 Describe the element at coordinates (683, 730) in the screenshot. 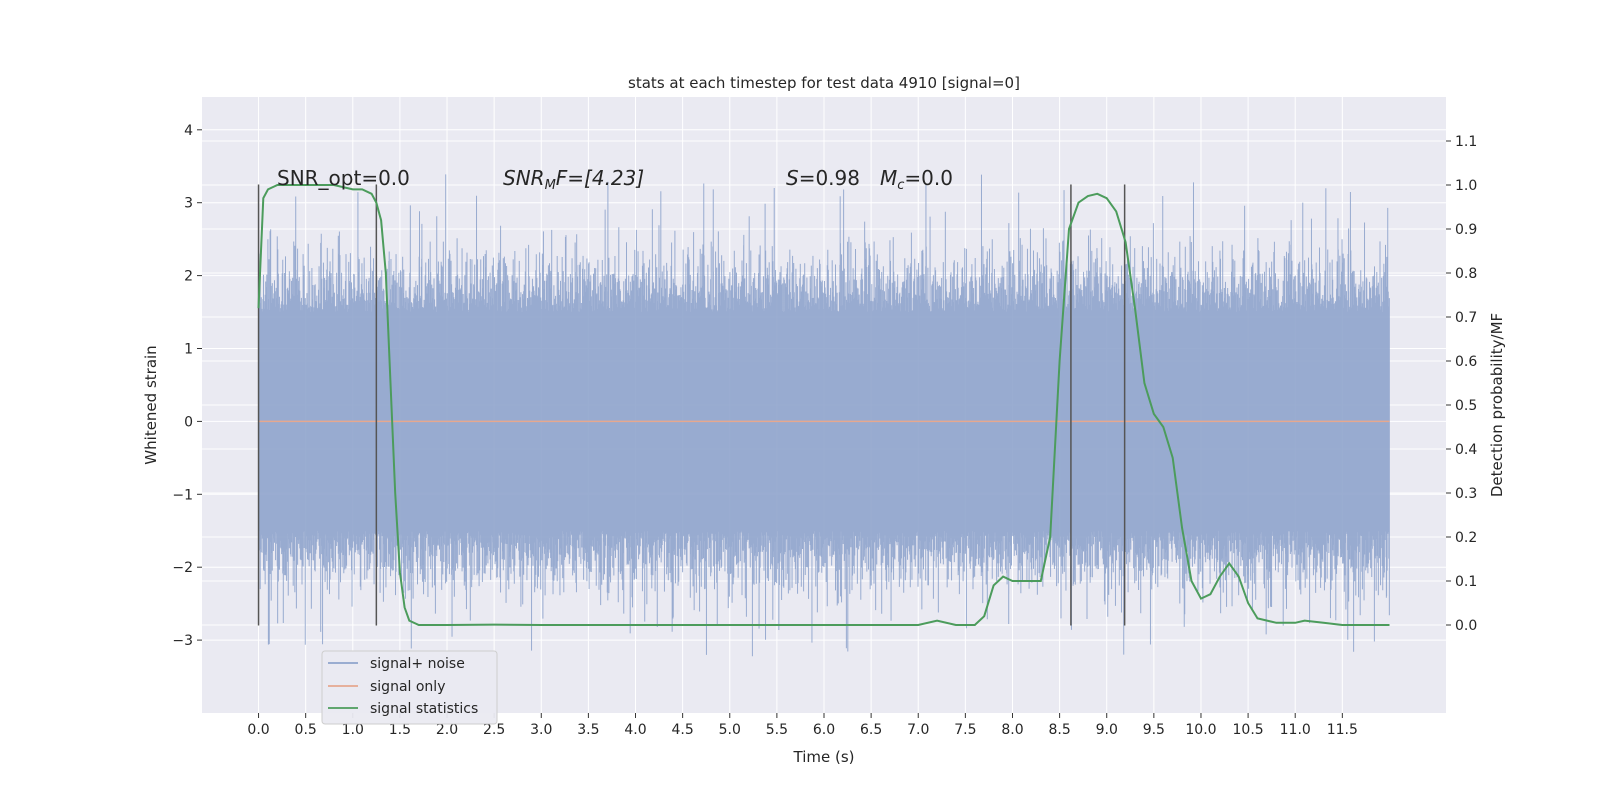

I see `x-tick-label: 4.5` at that location.